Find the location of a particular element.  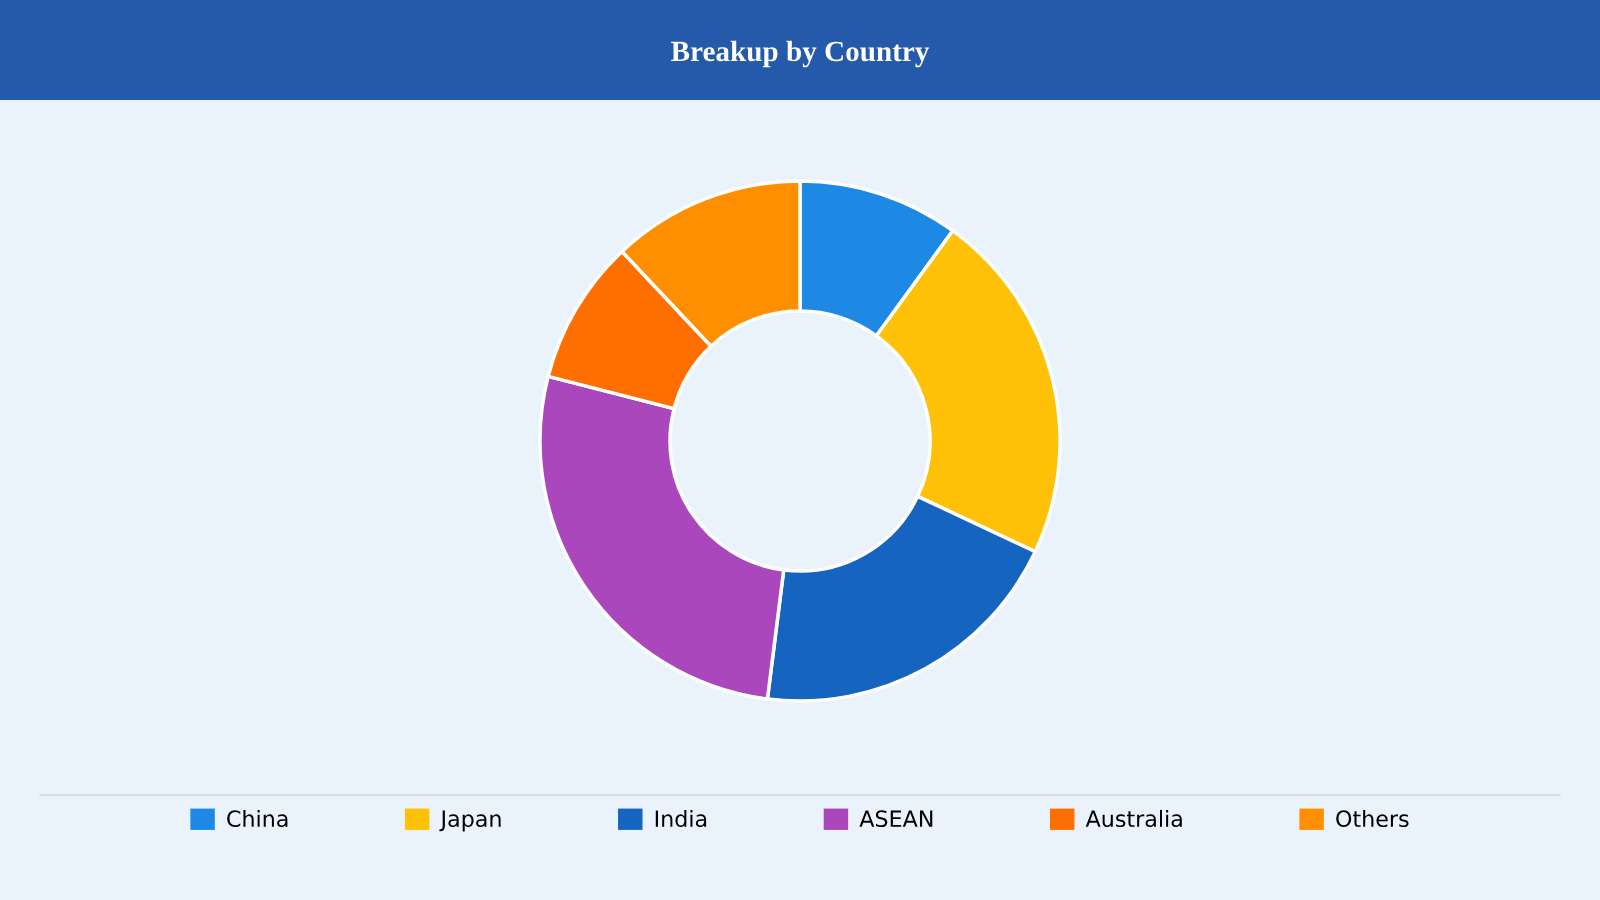

legend-label: India is located at coordinates (681, 818).